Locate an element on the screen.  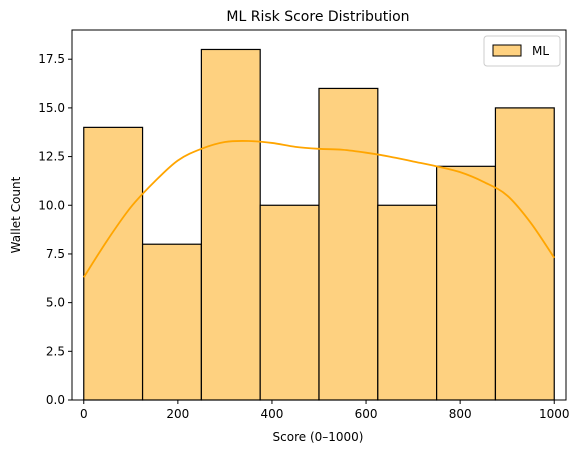
y-tick-label: 10.0 is located at coordinates (51, 205).